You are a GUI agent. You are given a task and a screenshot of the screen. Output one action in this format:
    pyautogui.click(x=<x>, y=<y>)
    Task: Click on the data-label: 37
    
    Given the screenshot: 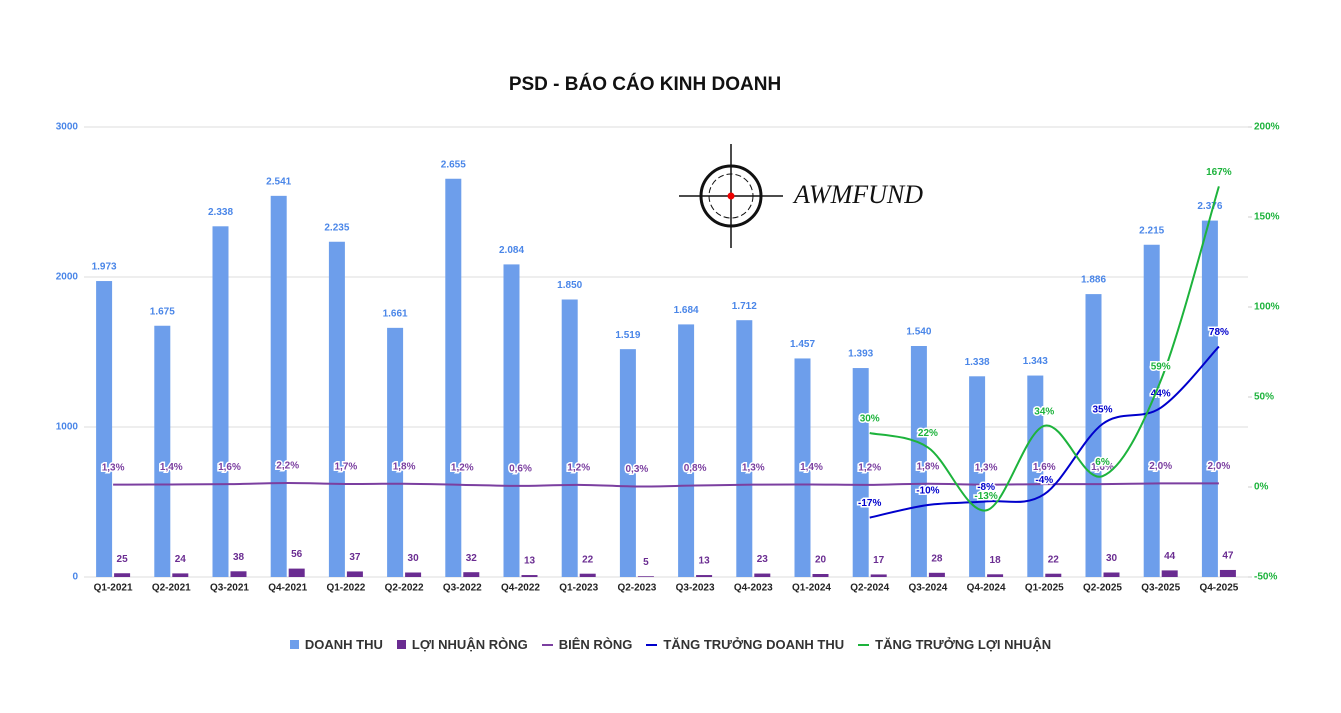 What is the action you would take?
    pyautogui.click(x=355, y=557)
    